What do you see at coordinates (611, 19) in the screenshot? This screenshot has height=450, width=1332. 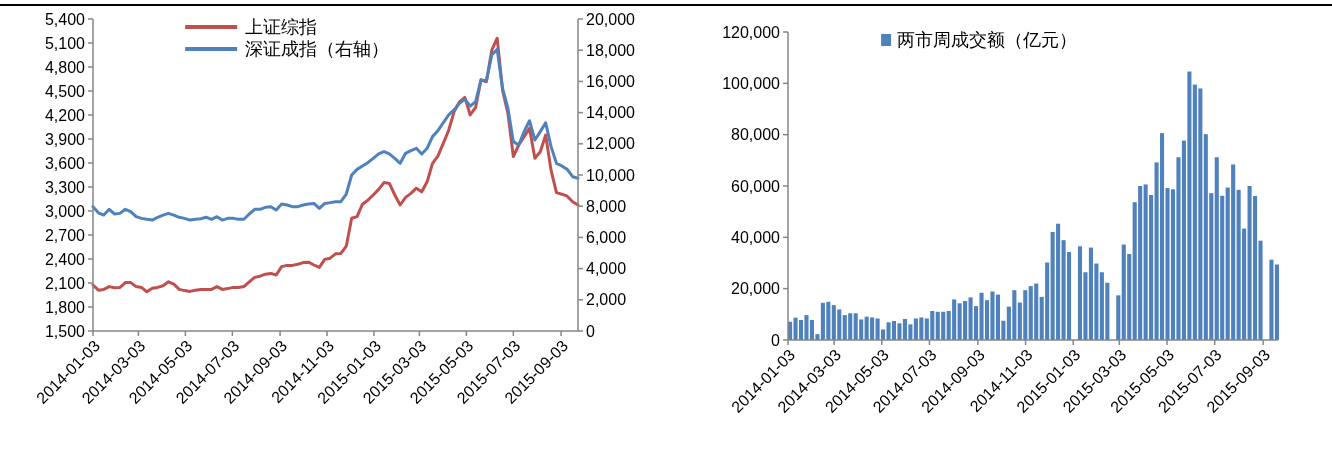 I see `y2-tick-label: 20,000` at bounding box center [611, 19].